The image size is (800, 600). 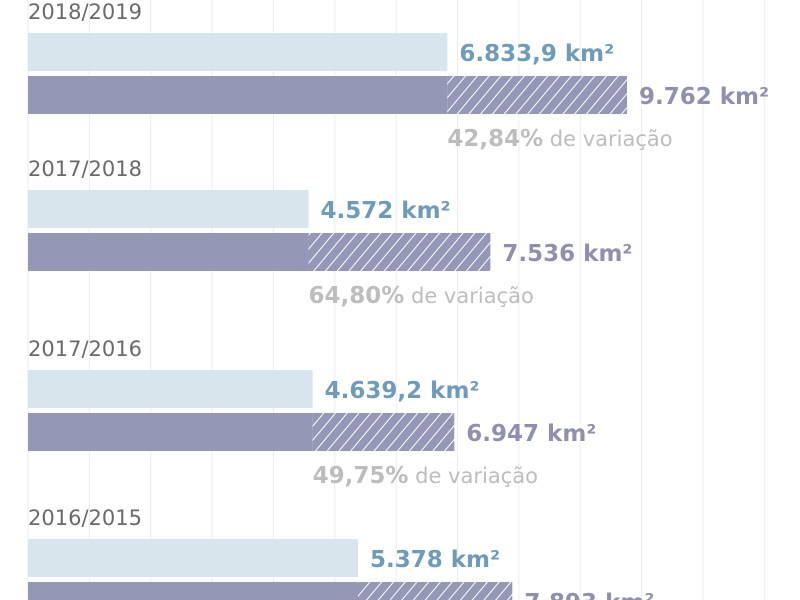 I want to click on variation-label: 64,80% de variação, so click(x=421, y=296).